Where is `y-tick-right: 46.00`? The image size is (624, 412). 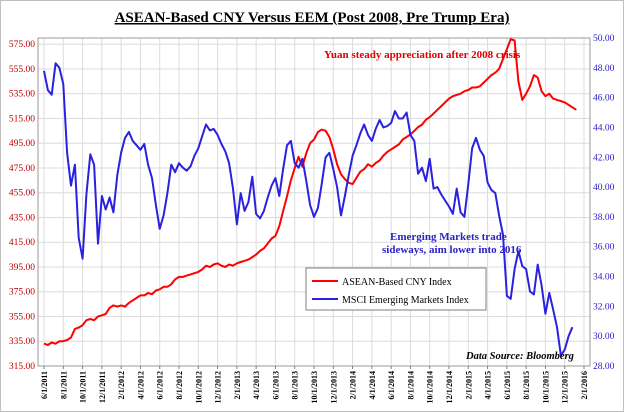 y-tick-right: 46.00 is located at coordinates (604, 99).